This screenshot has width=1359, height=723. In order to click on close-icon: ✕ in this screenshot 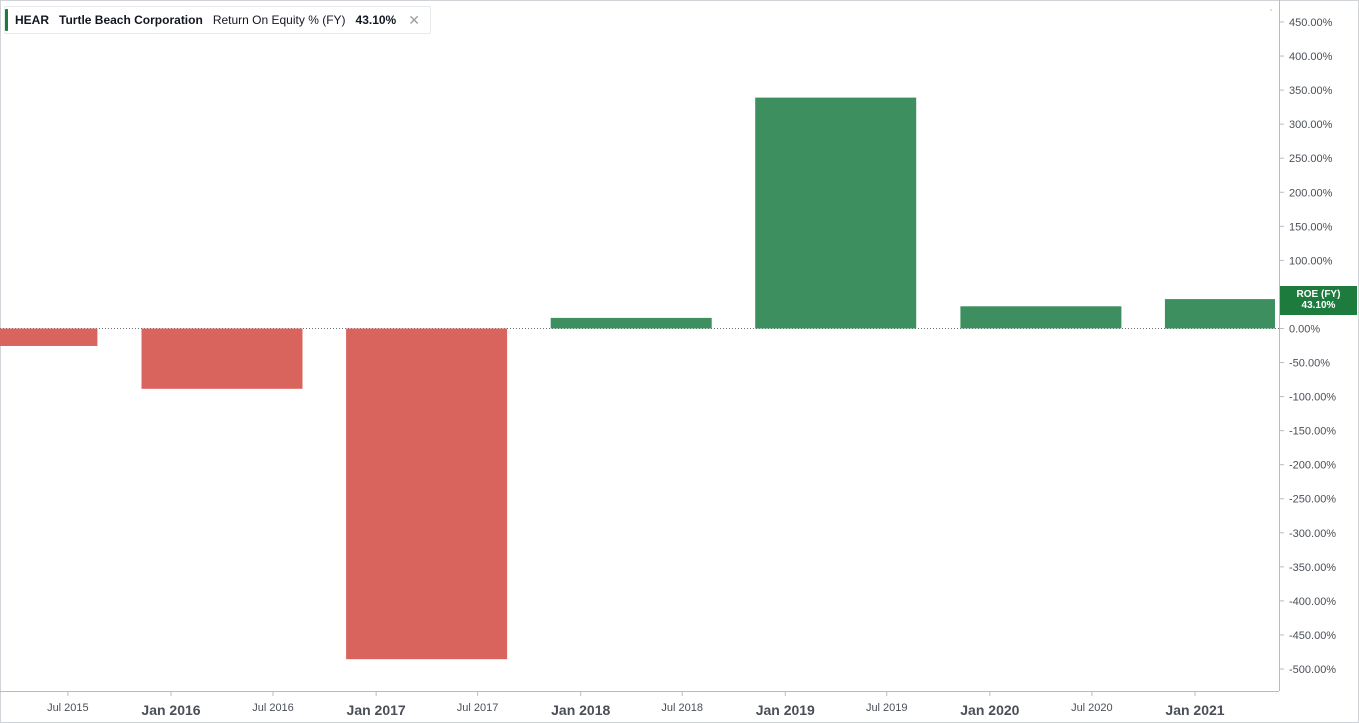, I will do `click(414, 19)`.